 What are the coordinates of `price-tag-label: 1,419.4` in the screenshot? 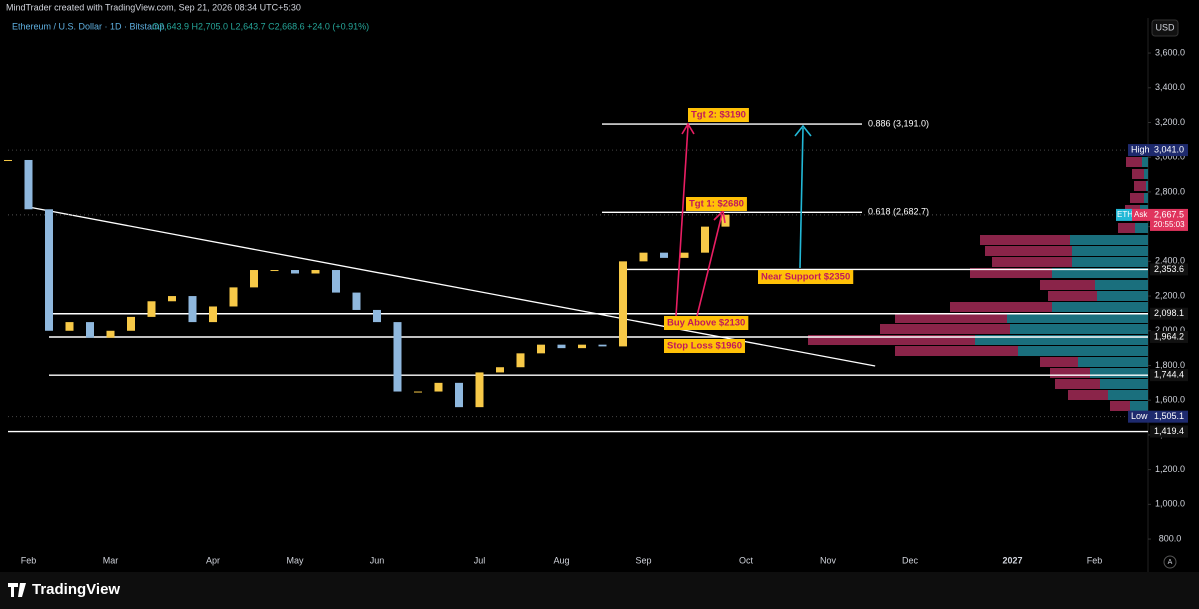 It's located at (1169, 431).